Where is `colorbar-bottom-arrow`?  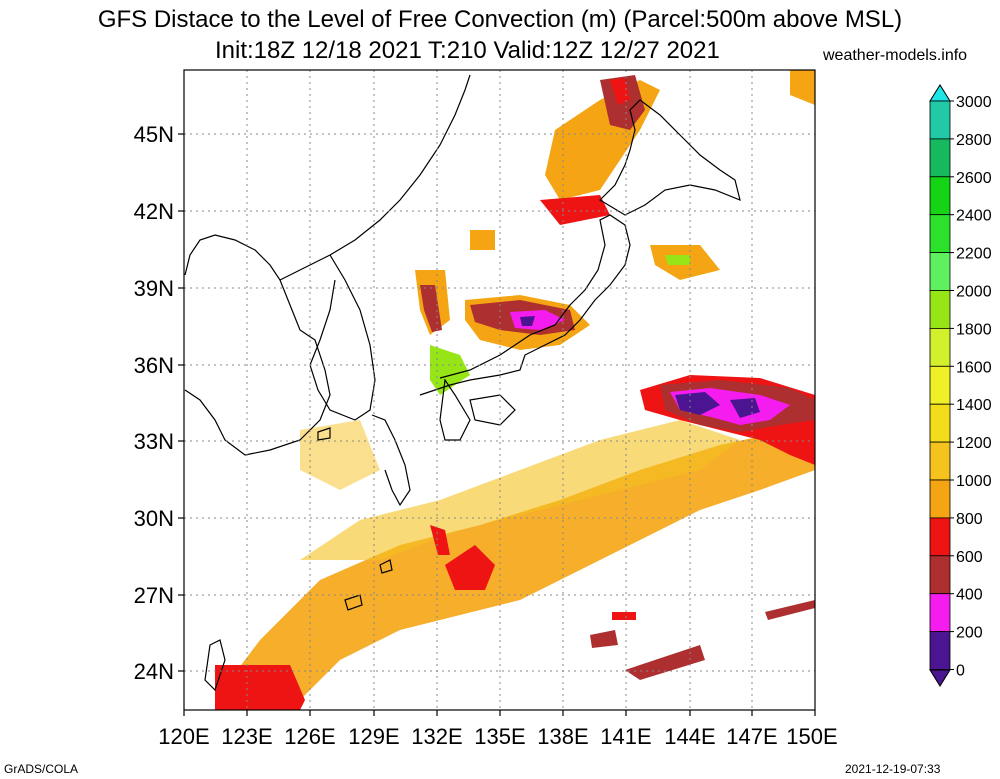 colorbar-bottom-arrow is located at coordinates (940, 678).